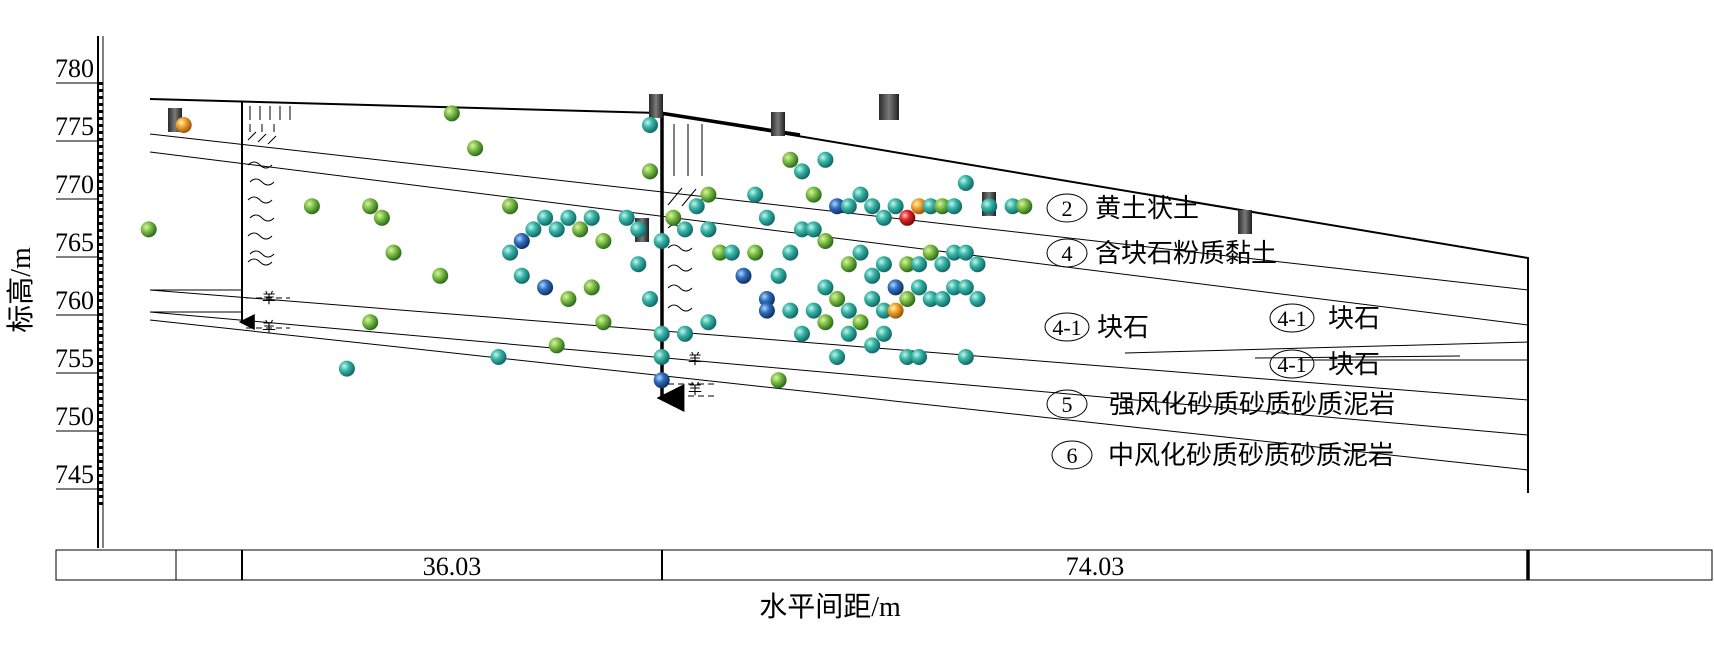 The image size is (1714, 653). I want to click on y-tick-label: 770, so click(74, 184).